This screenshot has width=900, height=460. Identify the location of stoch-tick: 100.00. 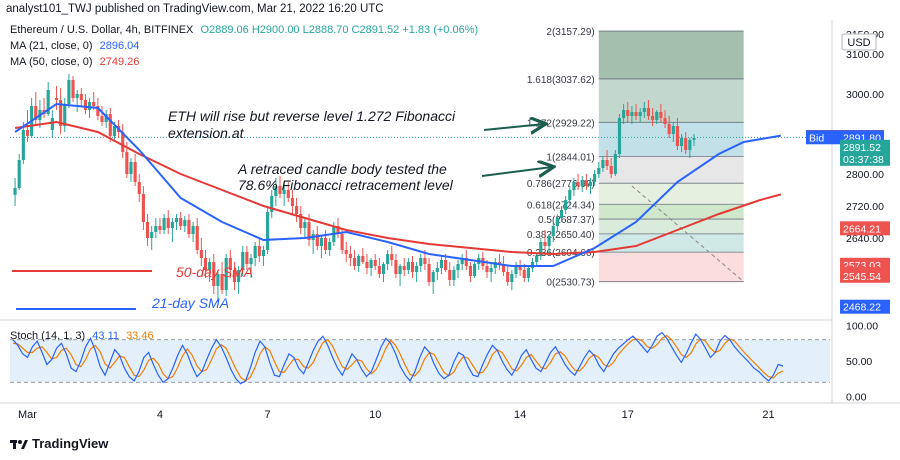
(862, 327).